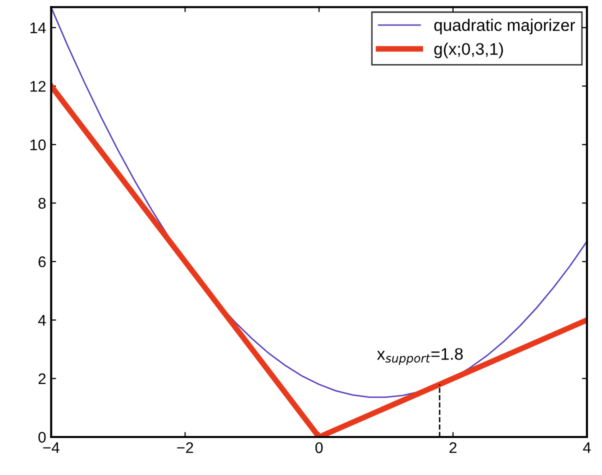  I want to click on y-tick-label: 6, so click(42, 262).